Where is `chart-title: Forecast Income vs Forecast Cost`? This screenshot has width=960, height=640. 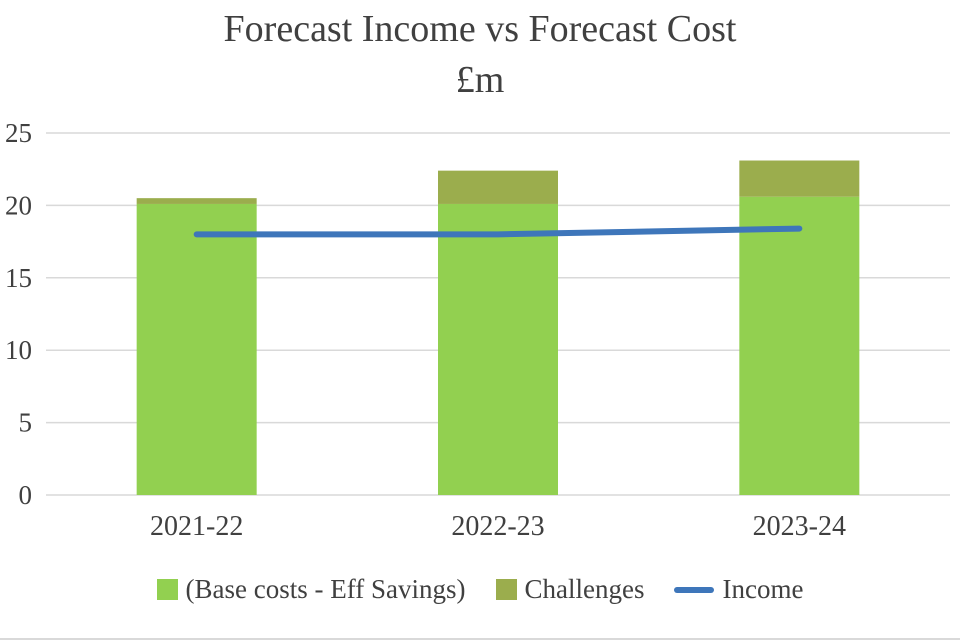
chart-title: Forecast Income vs Forecast Cost is located at coordinates (480, 29).